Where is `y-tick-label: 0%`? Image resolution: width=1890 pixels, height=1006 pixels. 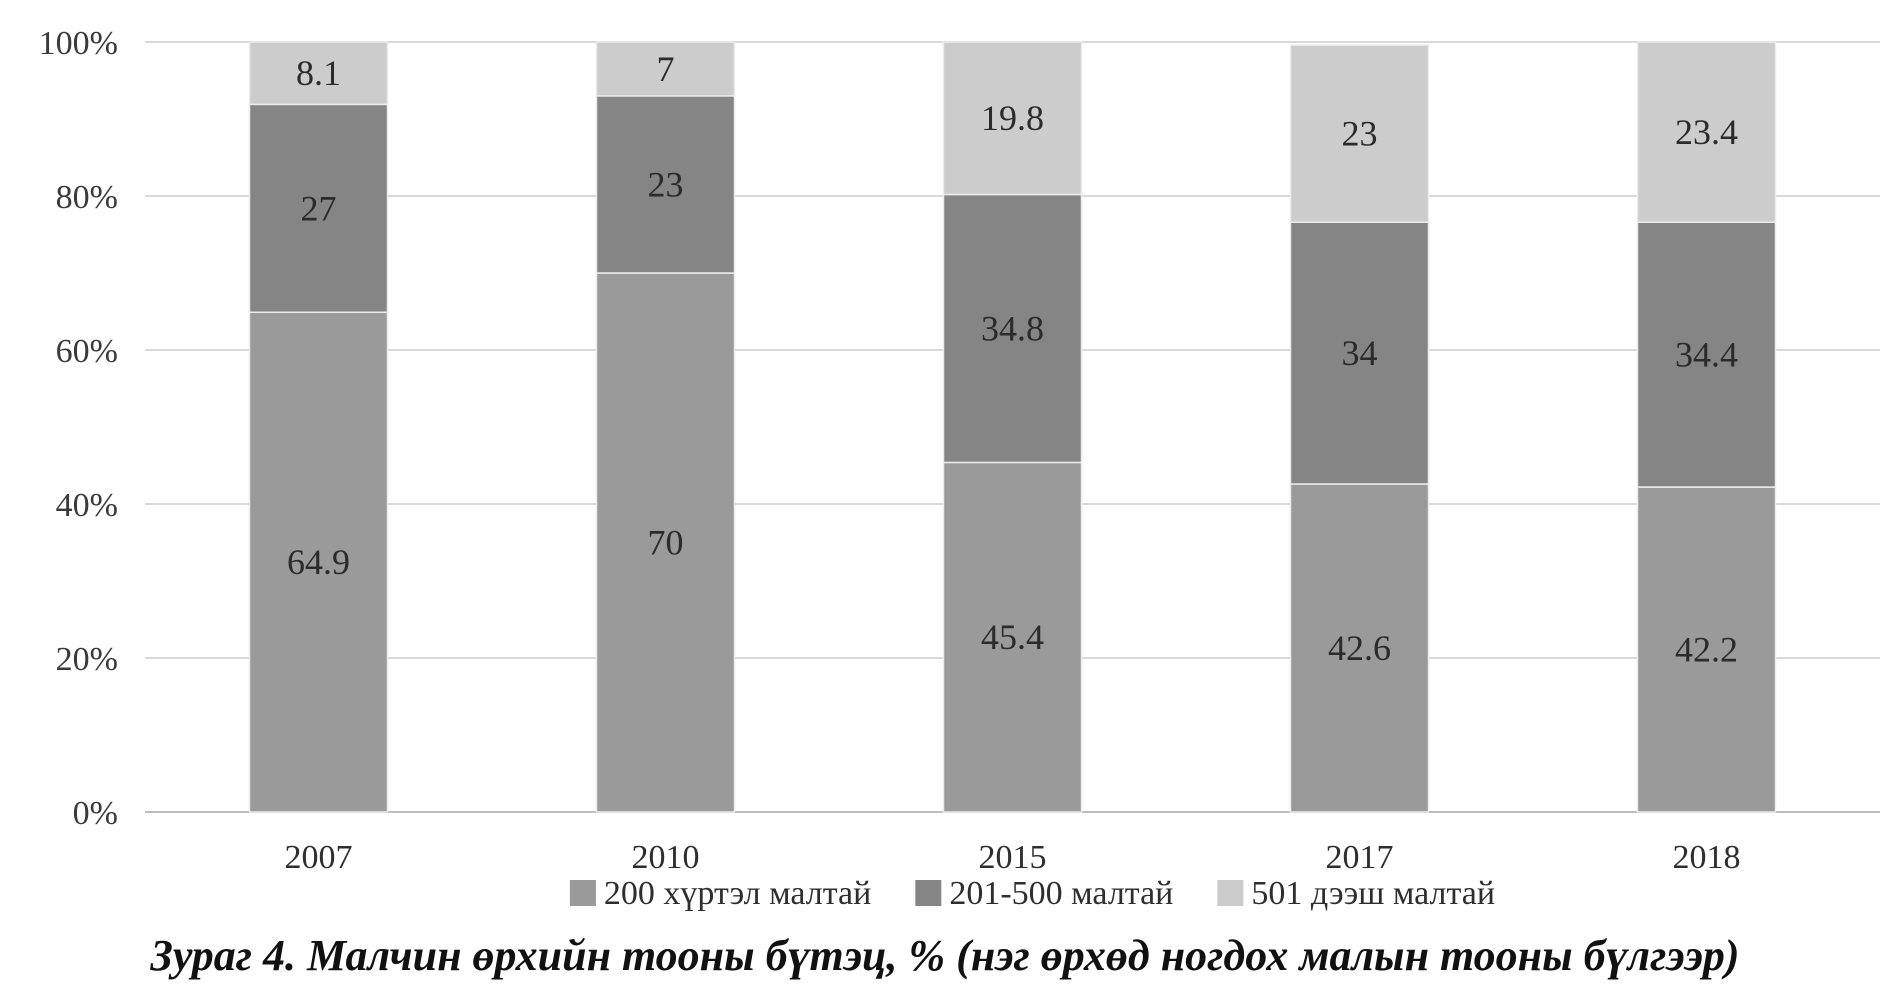
y-tick-label: 0% is located at coordinates (95, 813).